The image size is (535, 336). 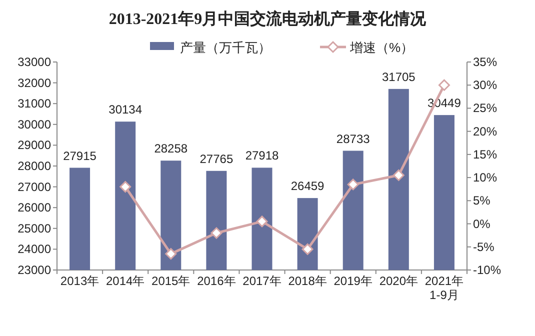 What do you see at coordinates (35, 145) in the screenshot?
I see `y-tick-label: 29000` at bounding box center [35, 145].